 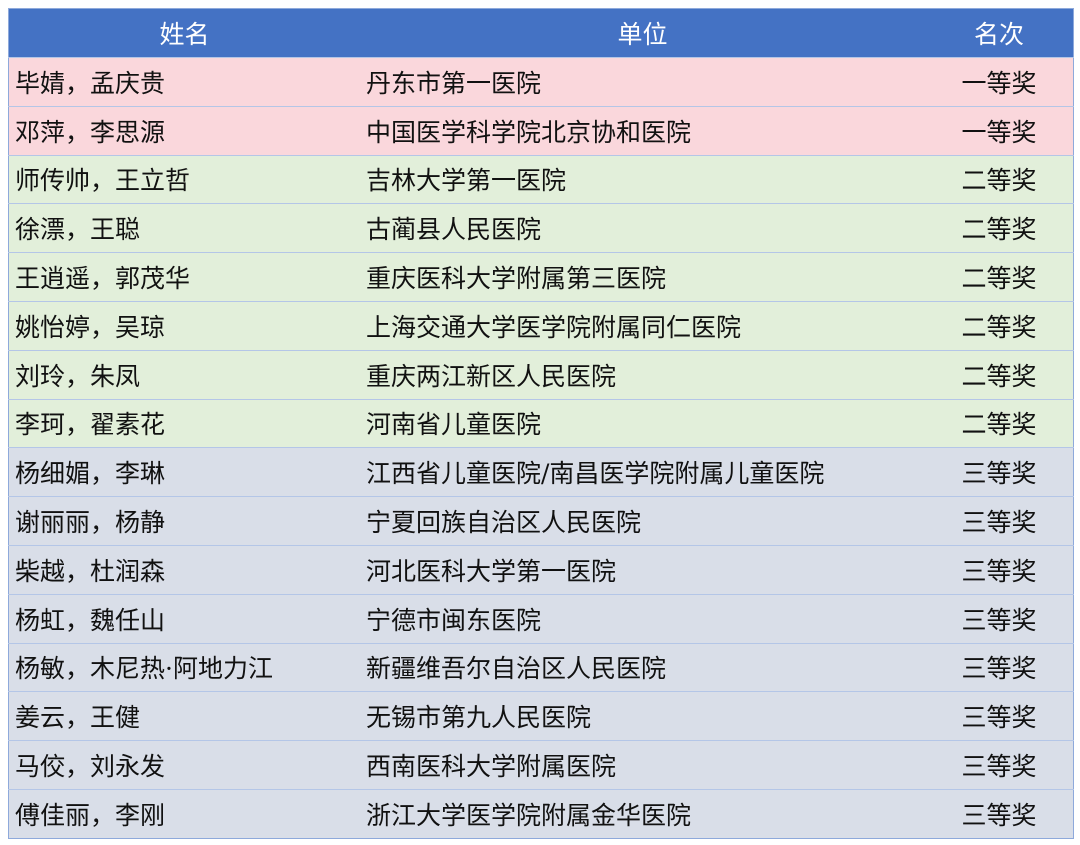 I want to click on table-row: 姚怡婷，吴琼 上海交通大学医学院附属同仁医院 二等奖, so click(x=541, y=325).